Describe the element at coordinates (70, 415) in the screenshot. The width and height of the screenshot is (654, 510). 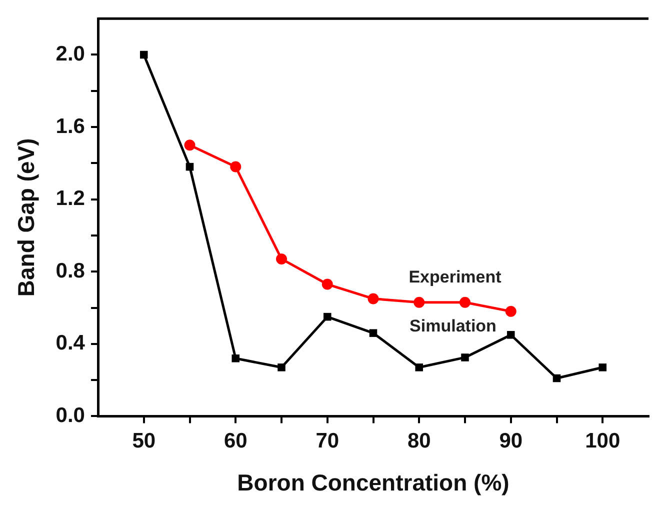
I see `y-tick-label: 0.0` at that location.